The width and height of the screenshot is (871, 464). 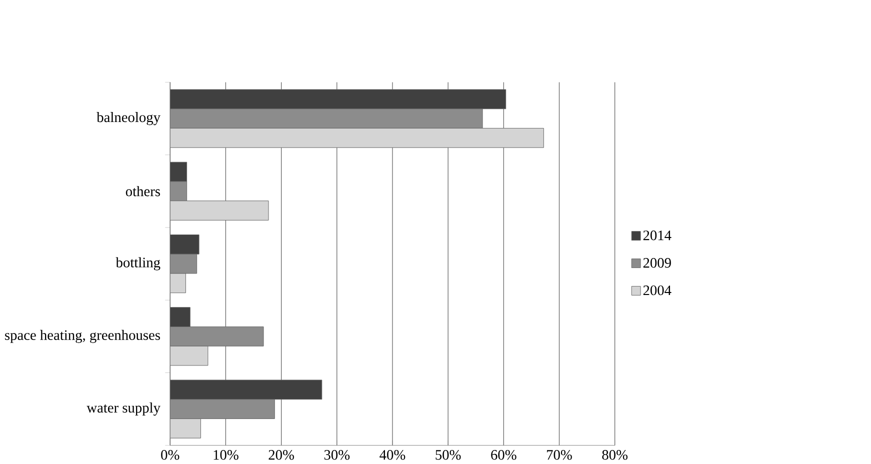 I want to click on x-tick-label: 40%, so click(x=393, y=455).